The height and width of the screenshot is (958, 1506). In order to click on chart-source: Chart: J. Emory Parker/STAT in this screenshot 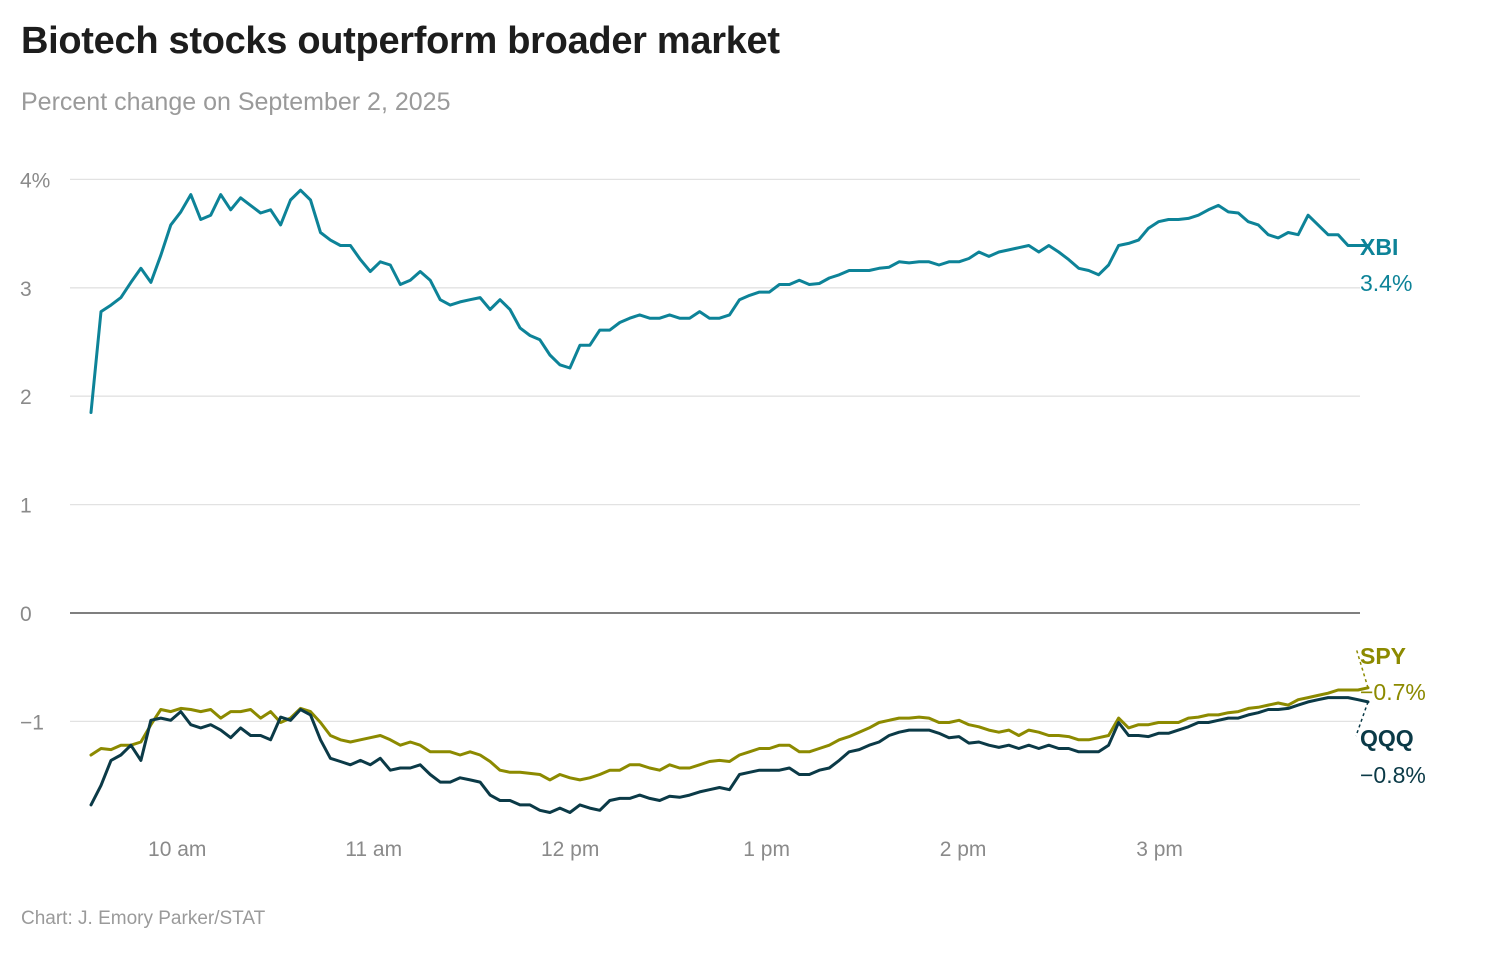, I will do `click(143, 918)`.